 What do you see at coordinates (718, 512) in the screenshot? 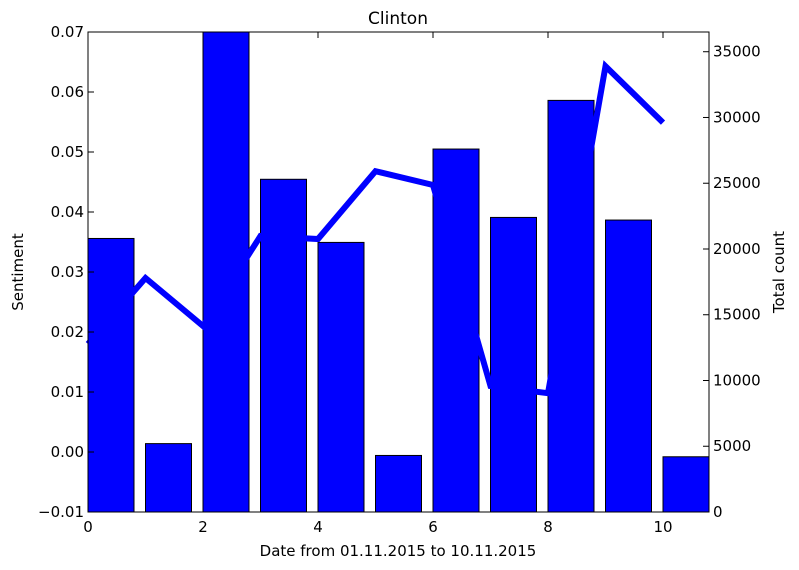
I see `y-right-tick-label: 0` at bounding box center [718, 512].